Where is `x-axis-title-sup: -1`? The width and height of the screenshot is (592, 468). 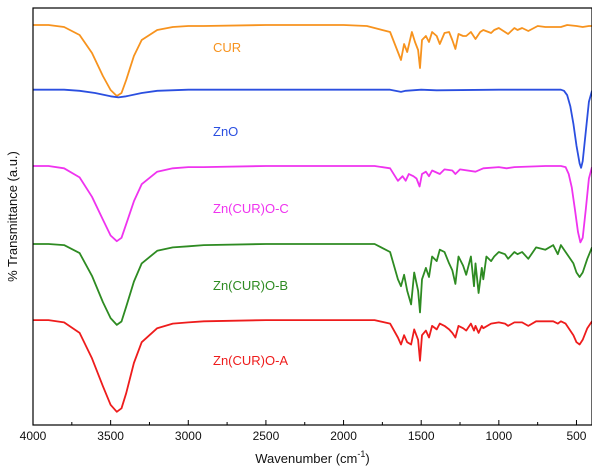 x-axis-title-sup: -1 is located at coordinates (361, 454).